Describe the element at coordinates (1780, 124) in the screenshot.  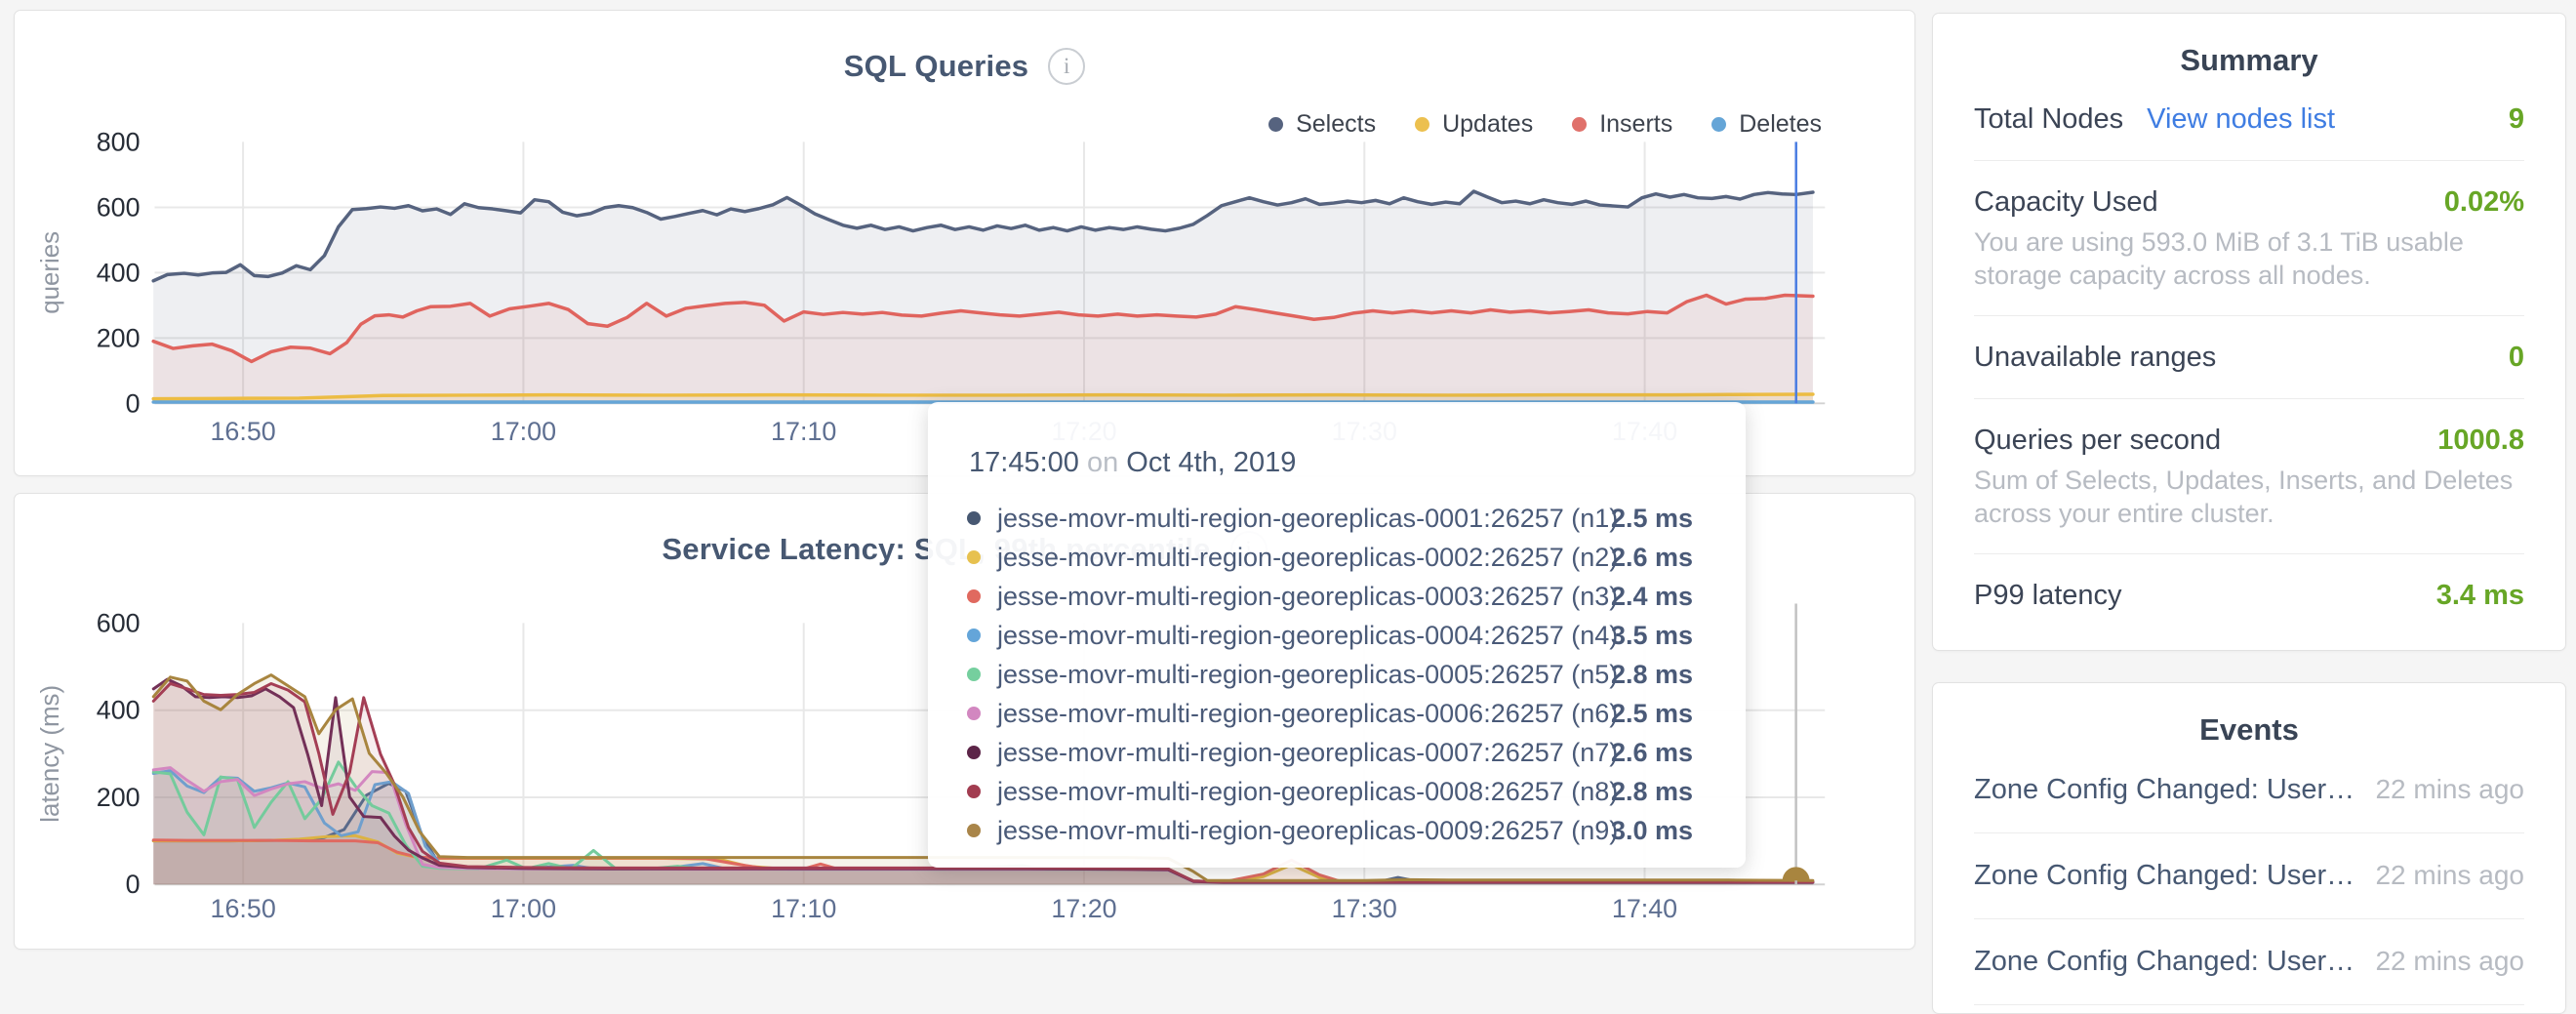
I see `legend-label: Deletes` at that location.